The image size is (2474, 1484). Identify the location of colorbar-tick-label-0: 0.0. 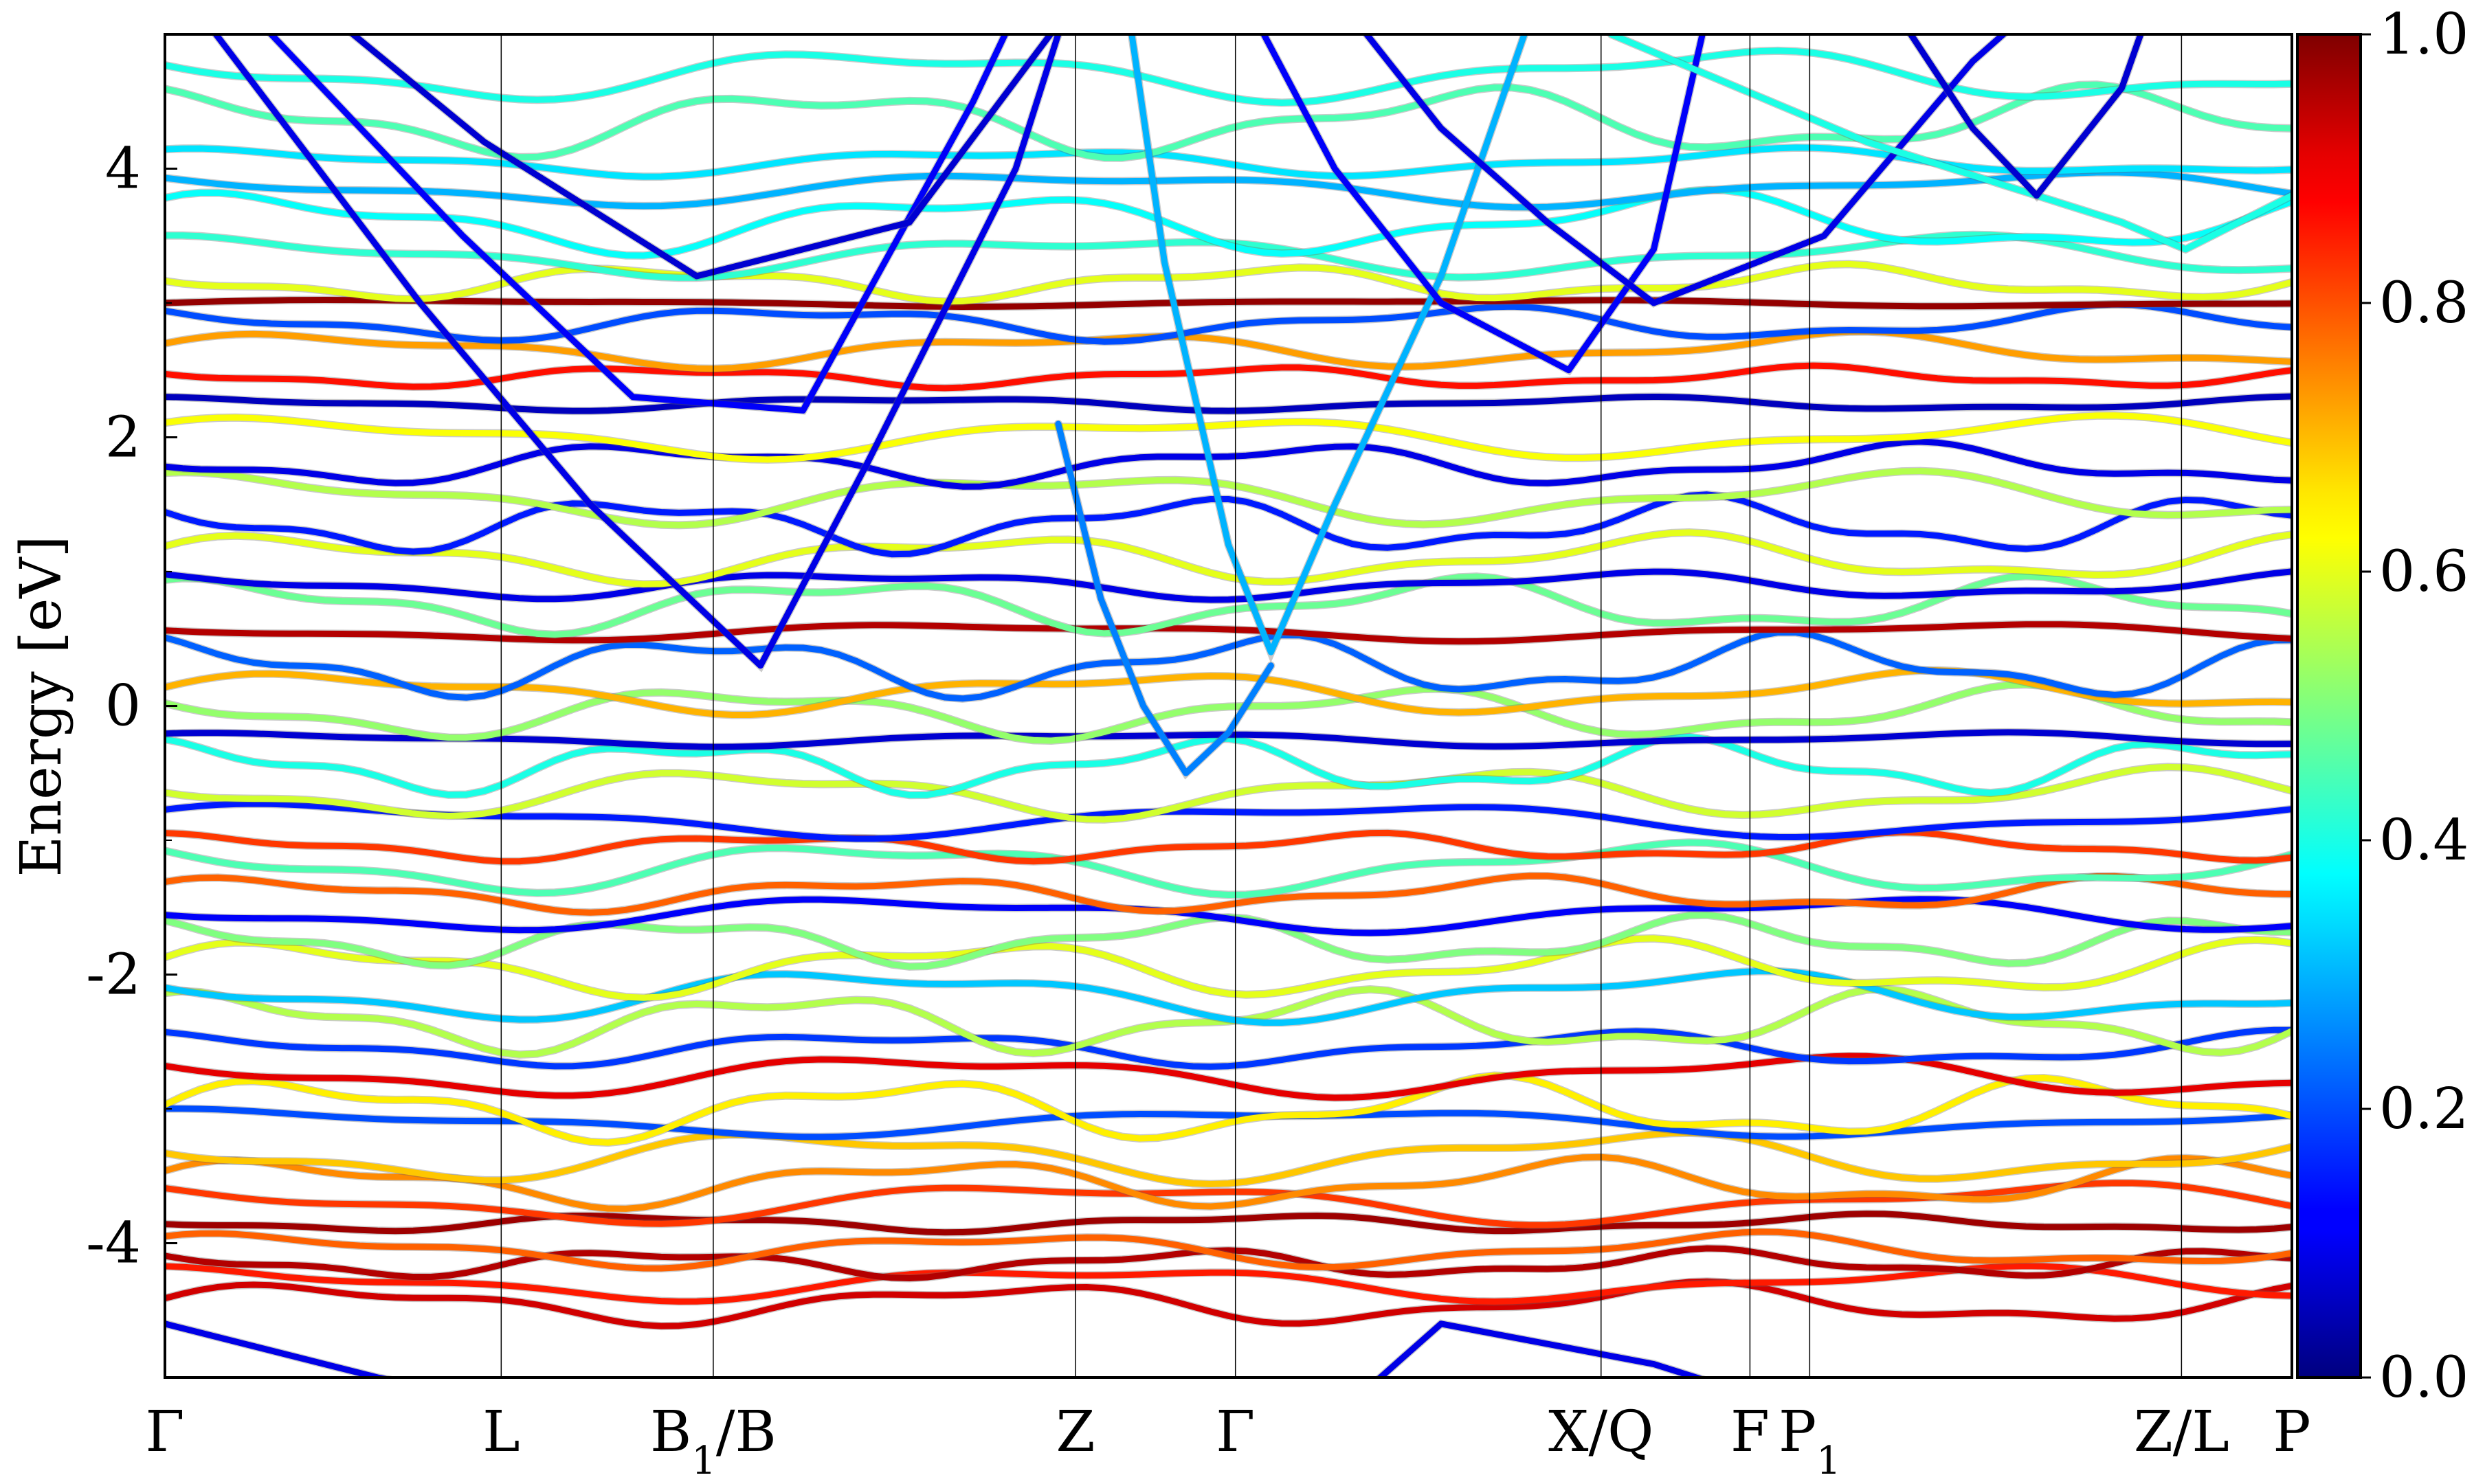
(2424, 1377).